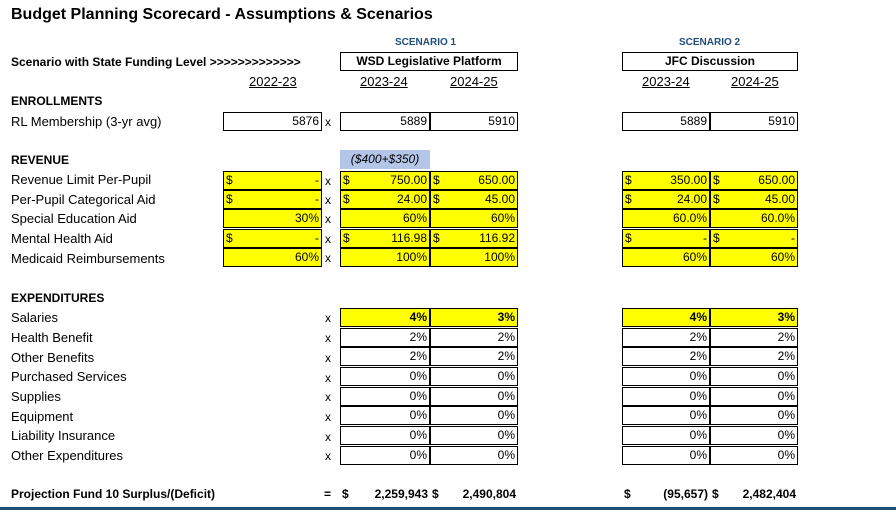 Image resolution: width=896 pixels, height=514 pixels. I want to click on projection-s1a: $2,259,943, so click(385, 494).